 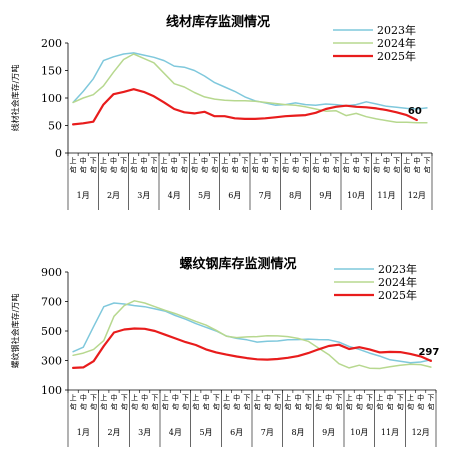 I want to click on month-label: 6月, so click(x=234, y=195).